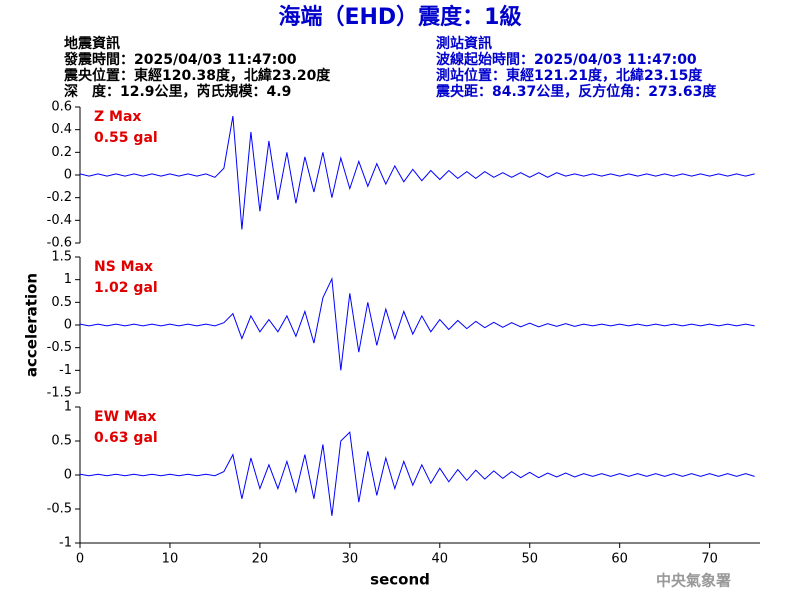  What do you see at coordinates (180, 59) in the screenshot?
I see `info-line: 發震時間：2025/04/03 11:47:00` at bounding box center [180, 59].